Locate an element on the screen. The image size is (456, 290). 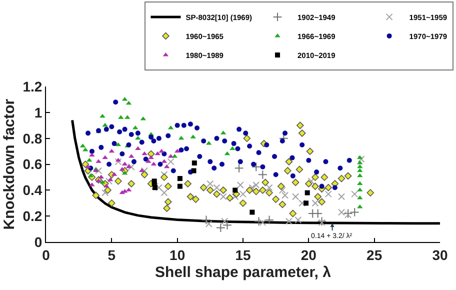
x-tick-label: 20 is located at coordinates (308, 254).